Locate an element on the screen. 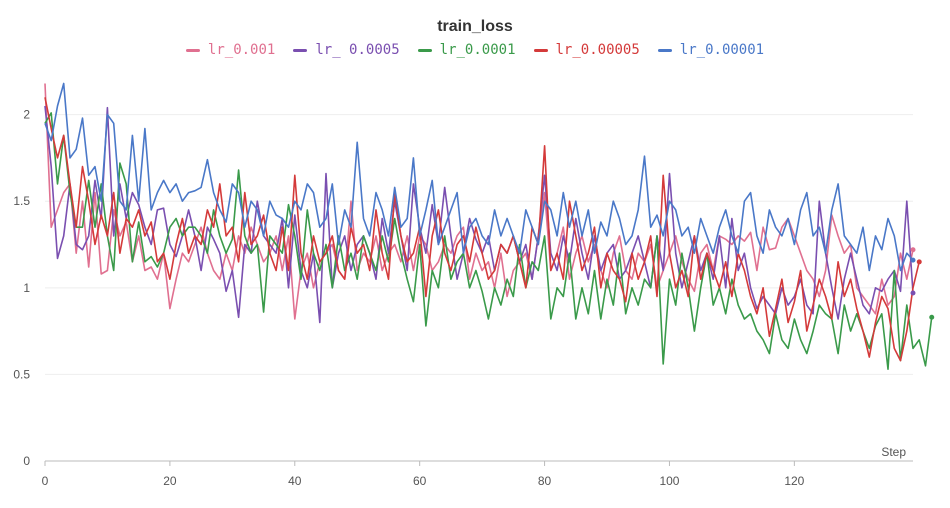  y-tick-label: 1 is located at coordinates (26, 288).